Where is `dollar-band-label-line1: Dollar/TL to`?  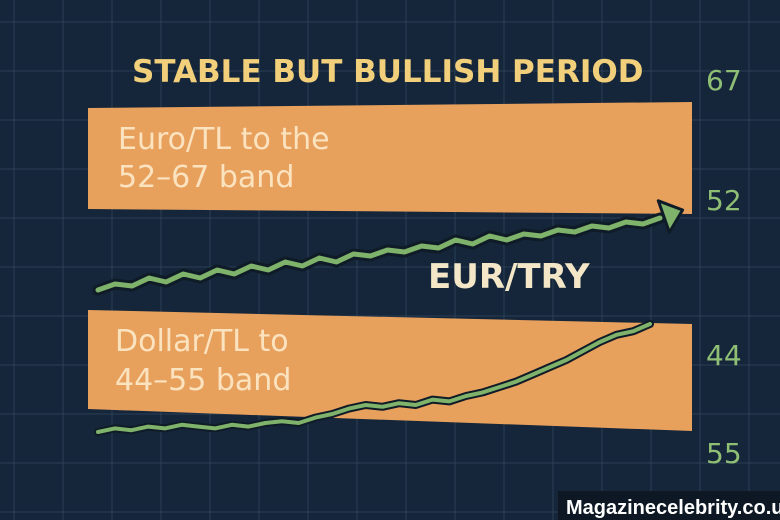 dollar-band-label-line1: Dollar/TL to is located at coordinates (202, 341).